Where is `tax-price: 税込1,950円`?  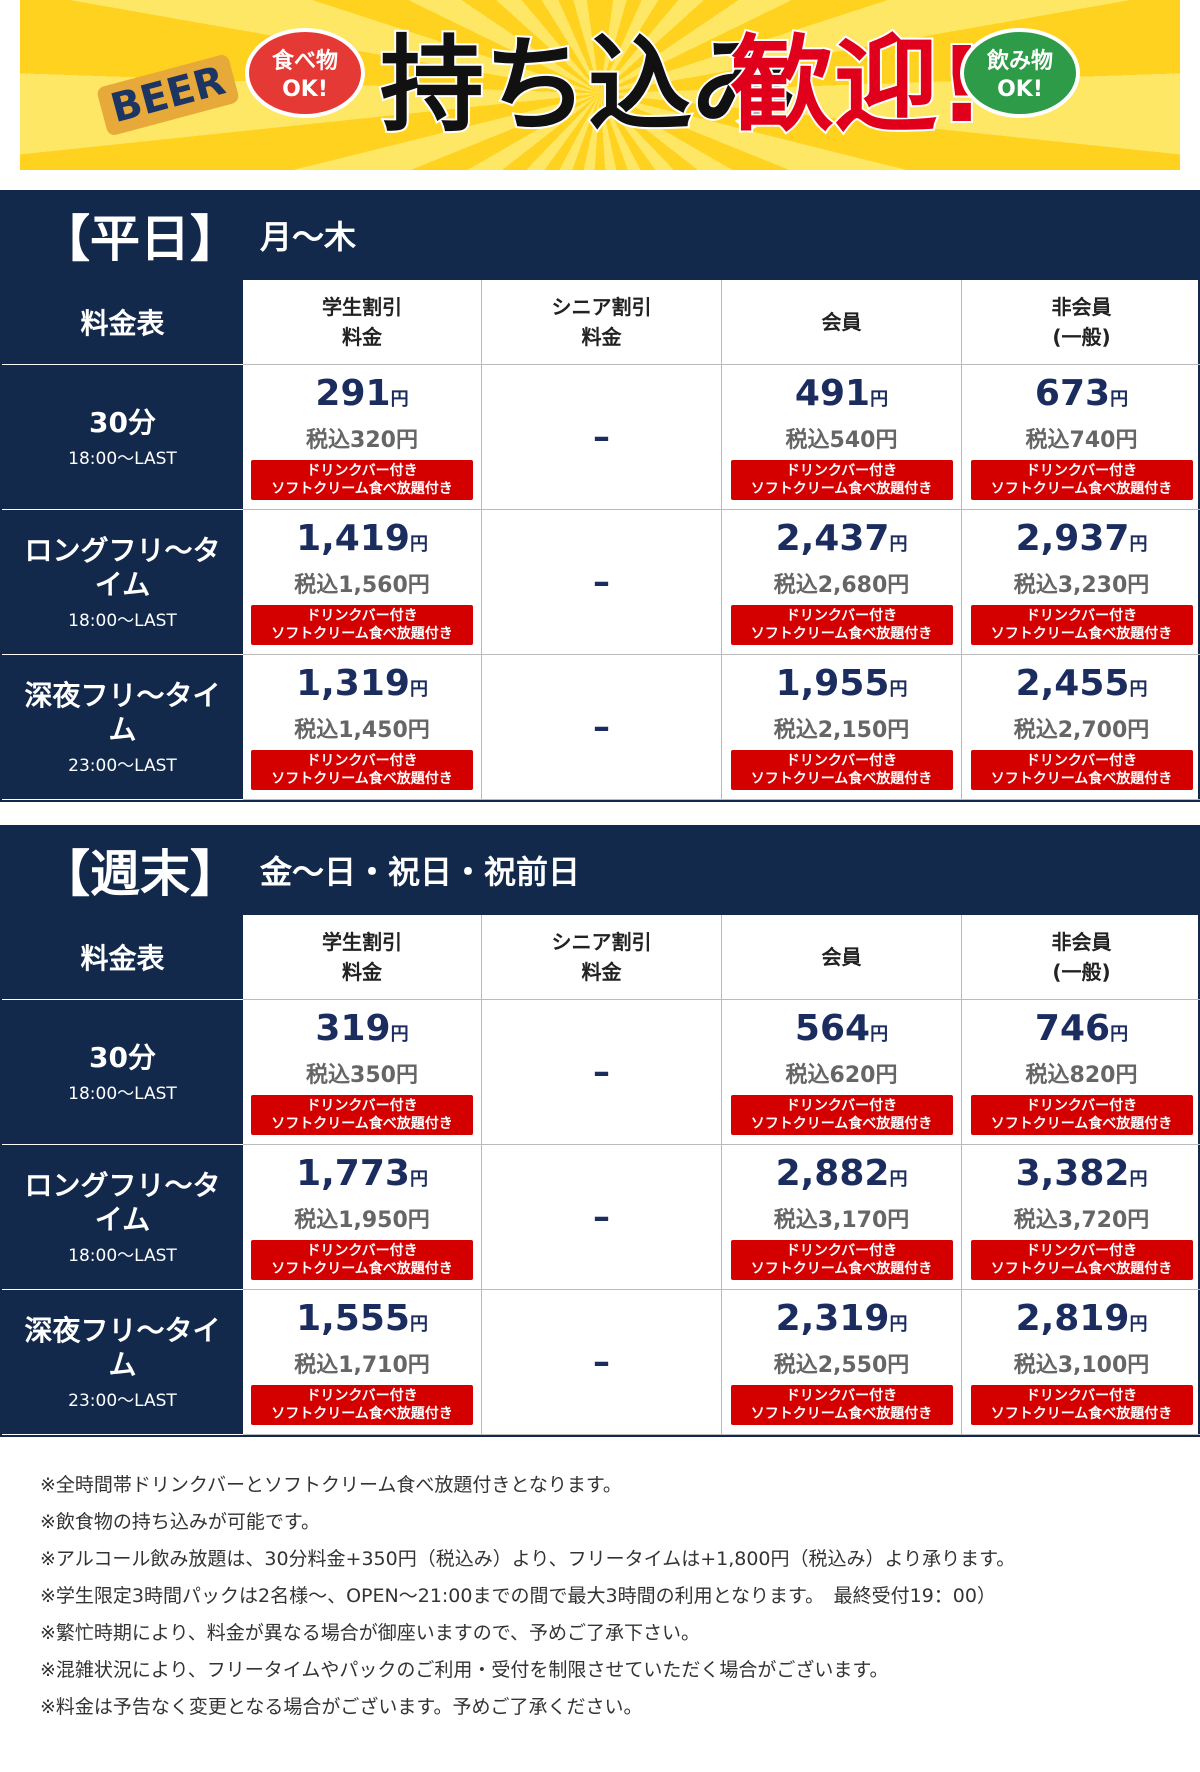 tax-price: 税込1,950円 is located at coordinates (362, 1220).